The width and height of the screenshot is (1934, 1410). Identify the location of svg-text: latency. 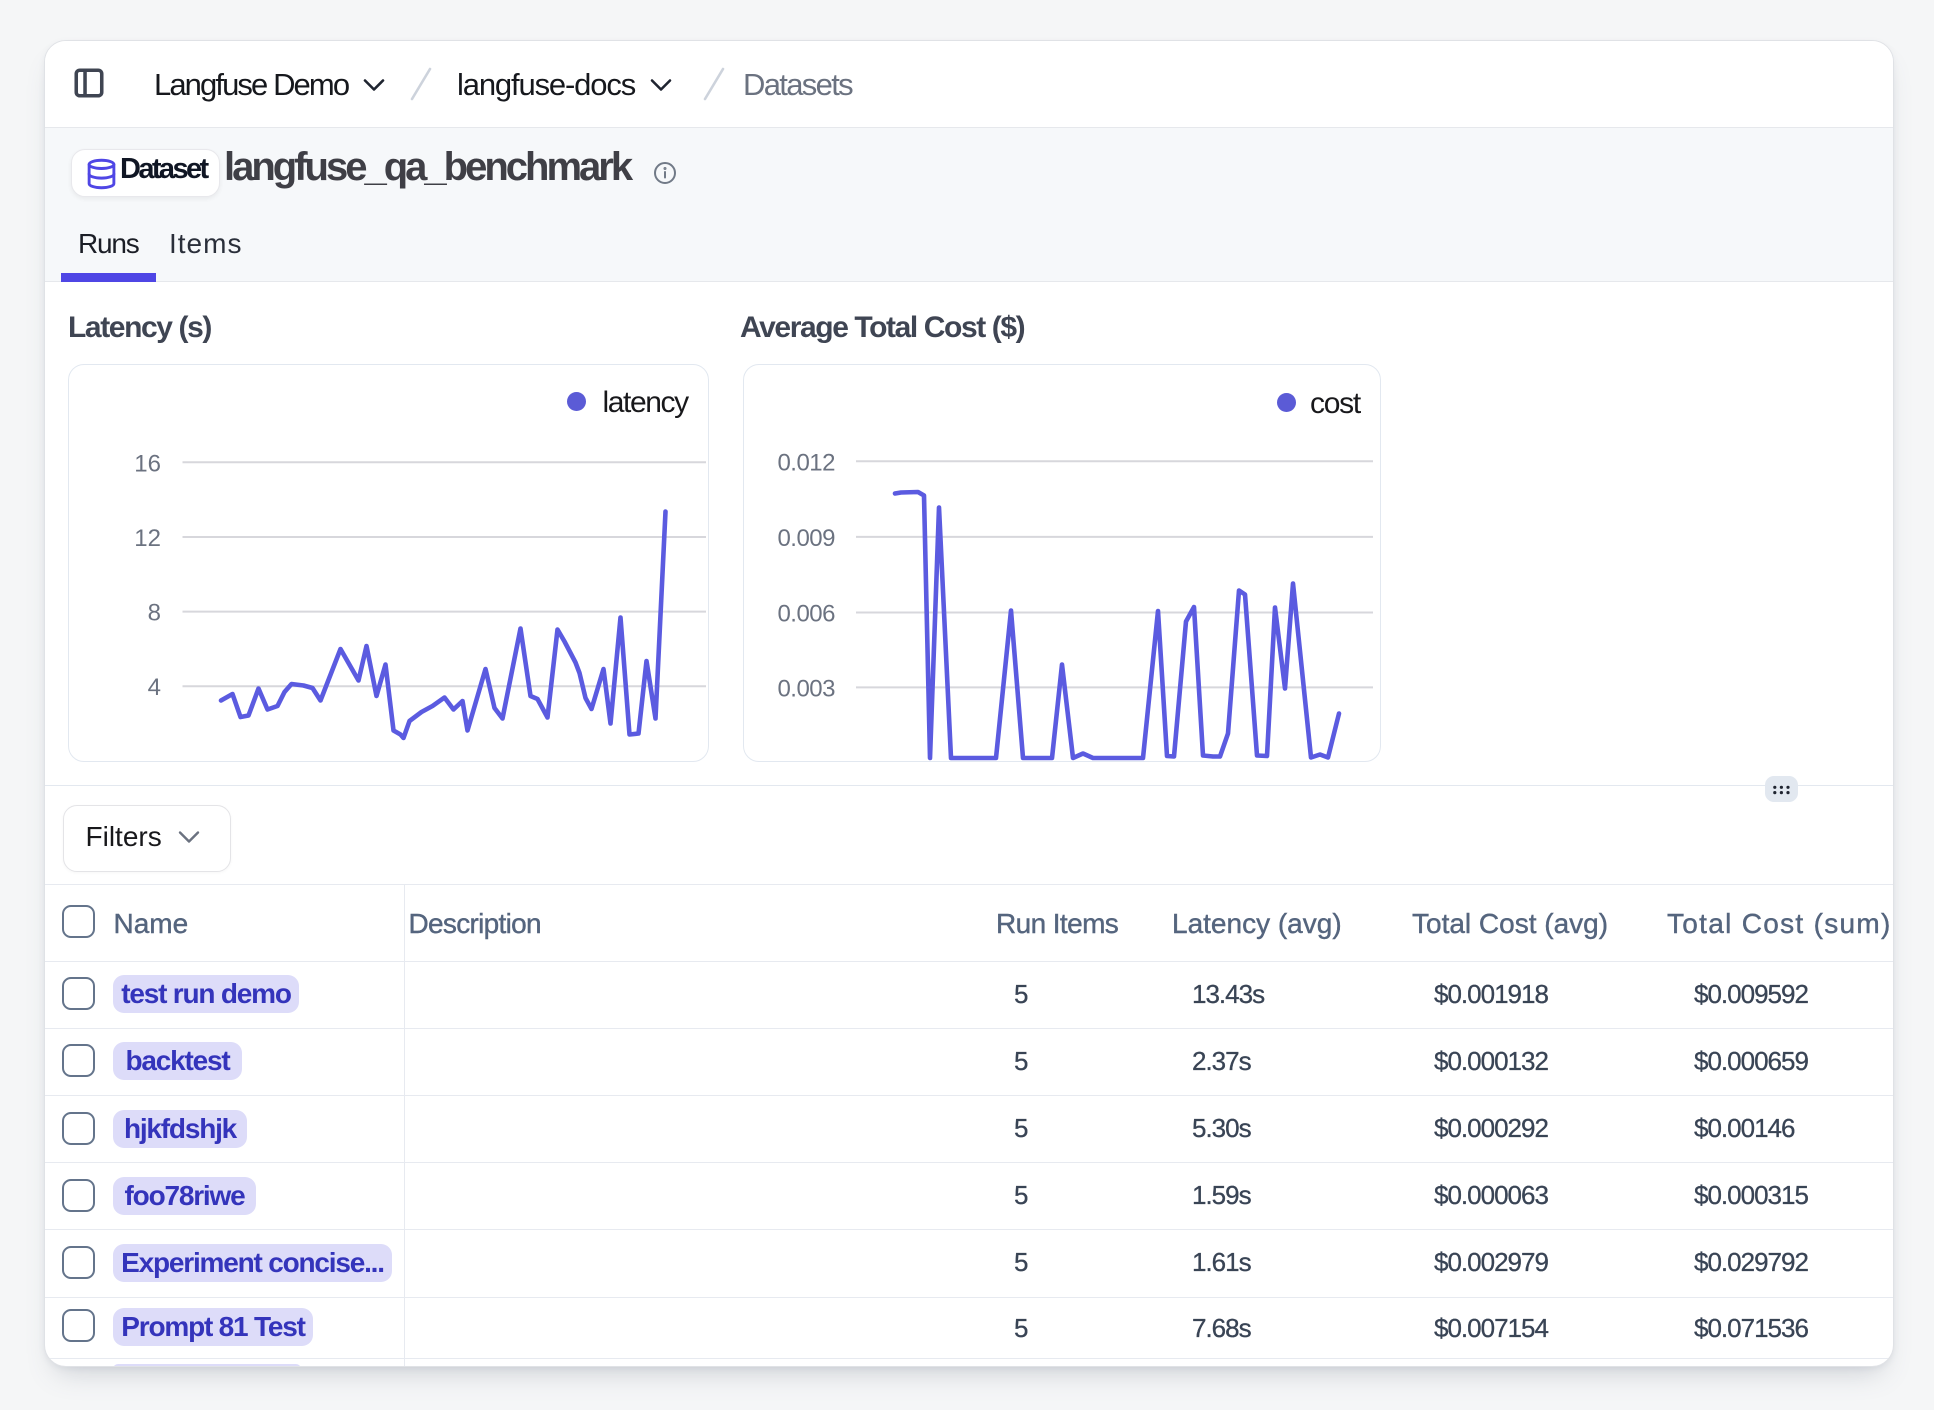
(646, 402).